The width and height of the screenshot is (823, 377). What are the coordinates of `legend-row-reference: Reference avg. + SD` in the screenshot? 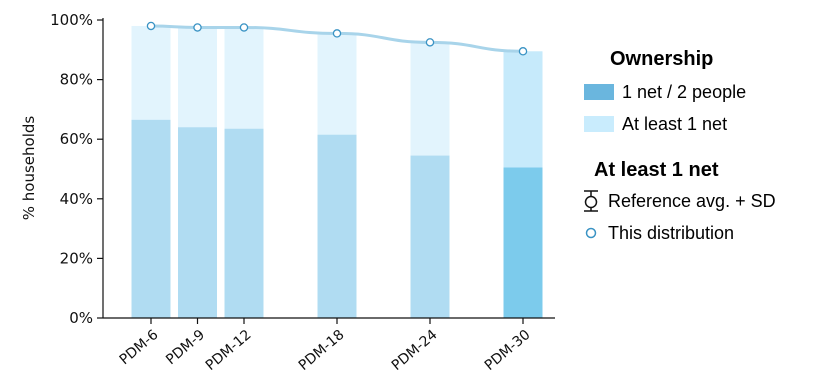 It's located at (698, 201).